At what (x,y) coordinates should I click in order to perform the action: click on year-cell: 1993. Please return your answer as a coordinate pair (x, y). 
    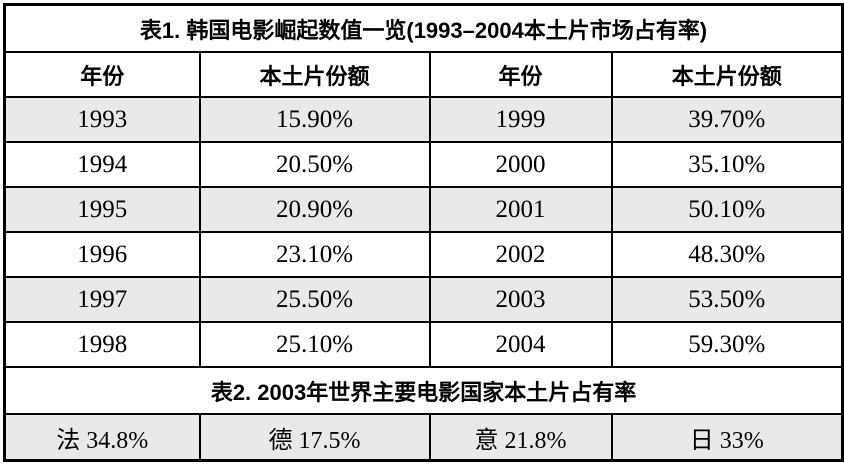
    Looking at the image, I should click on (102, 119).